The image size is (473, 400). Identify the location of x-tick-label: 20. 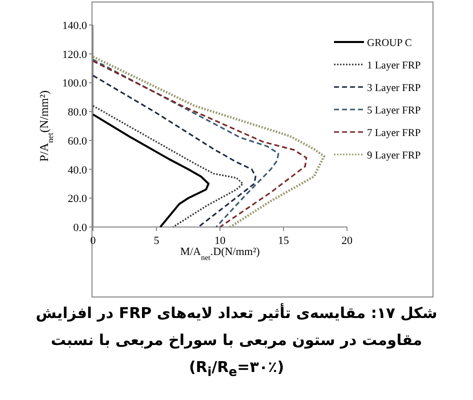
(347, 241).